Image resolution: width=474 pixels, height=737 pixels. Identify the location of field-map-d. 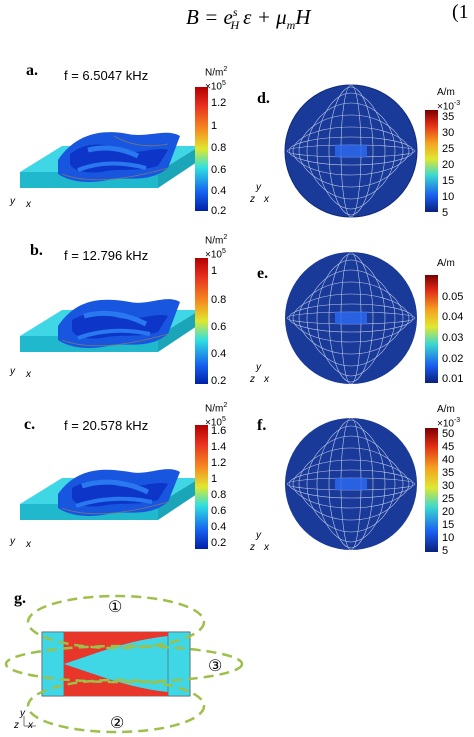
(351, 151).